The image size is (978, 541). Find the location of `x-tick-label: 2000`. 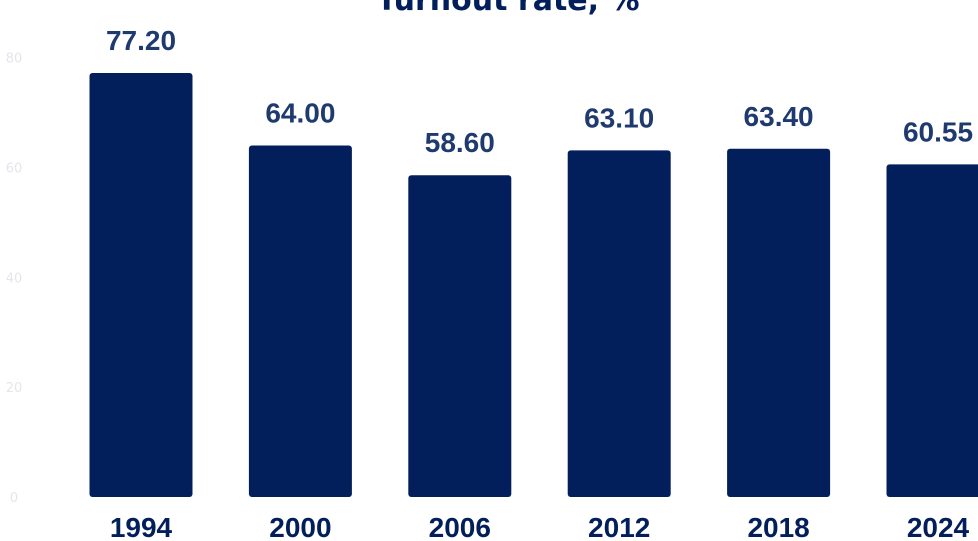

x-tick-label: 2000 is located at coordinates (300, 526).